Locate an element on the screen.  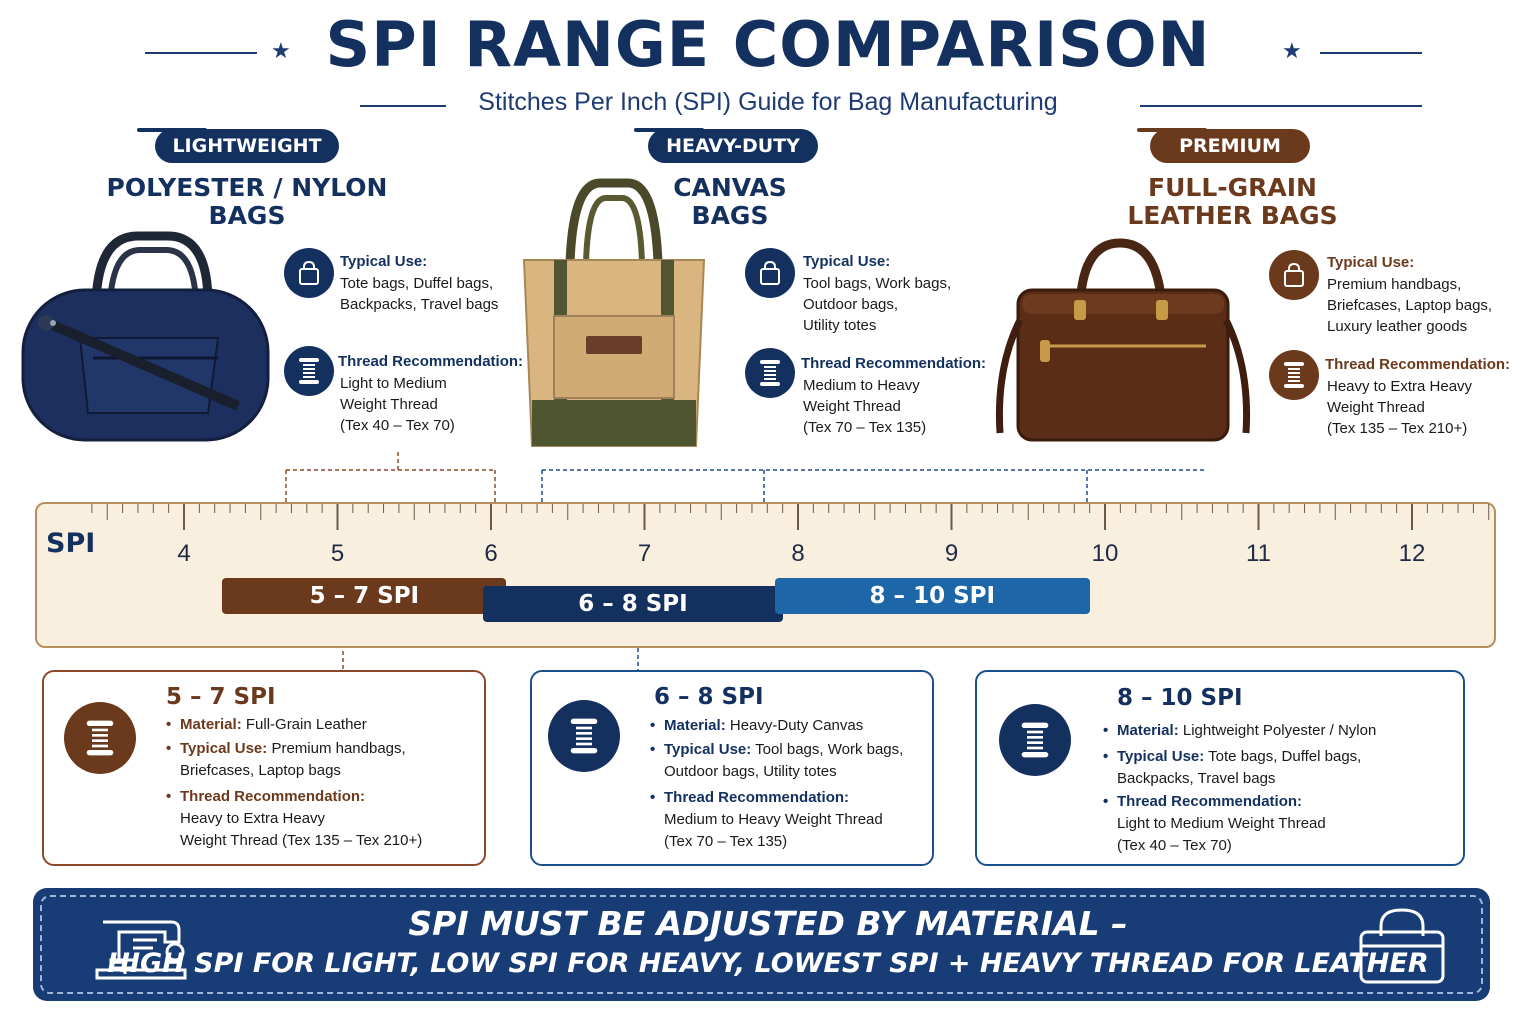
typical-use-line: Backpacks, Travel bags is located at coordinates (419, 304).